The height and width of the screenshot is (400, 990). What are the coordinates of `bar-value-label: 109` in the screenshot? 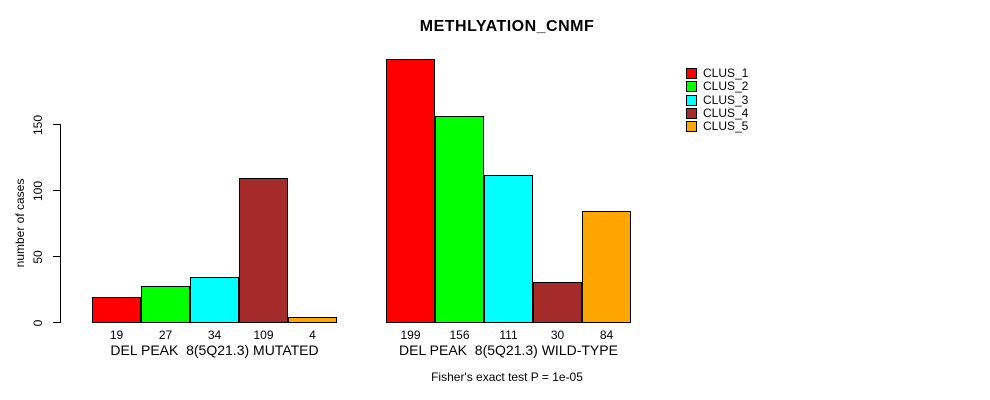 It's located at (263, 335).